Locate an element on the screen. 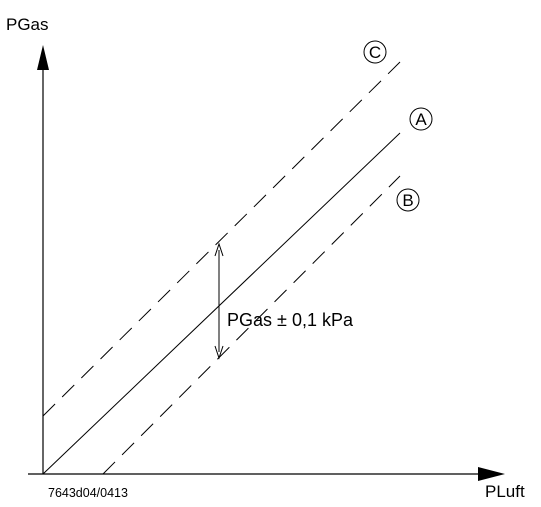  line-b-marker: B is located at coordinates (408, 200).